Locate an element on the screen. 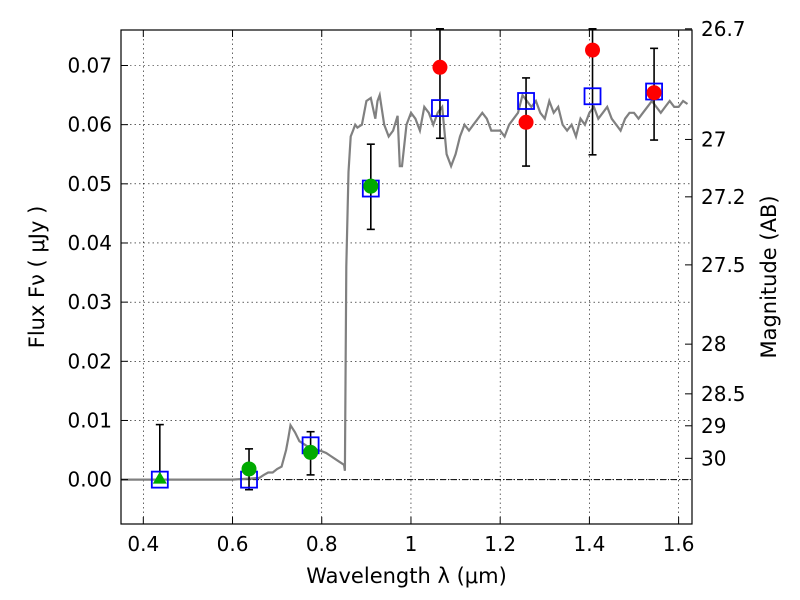 The height and width of the screenshot is (600, 800). error-bar is located at coordinates (439, 84).